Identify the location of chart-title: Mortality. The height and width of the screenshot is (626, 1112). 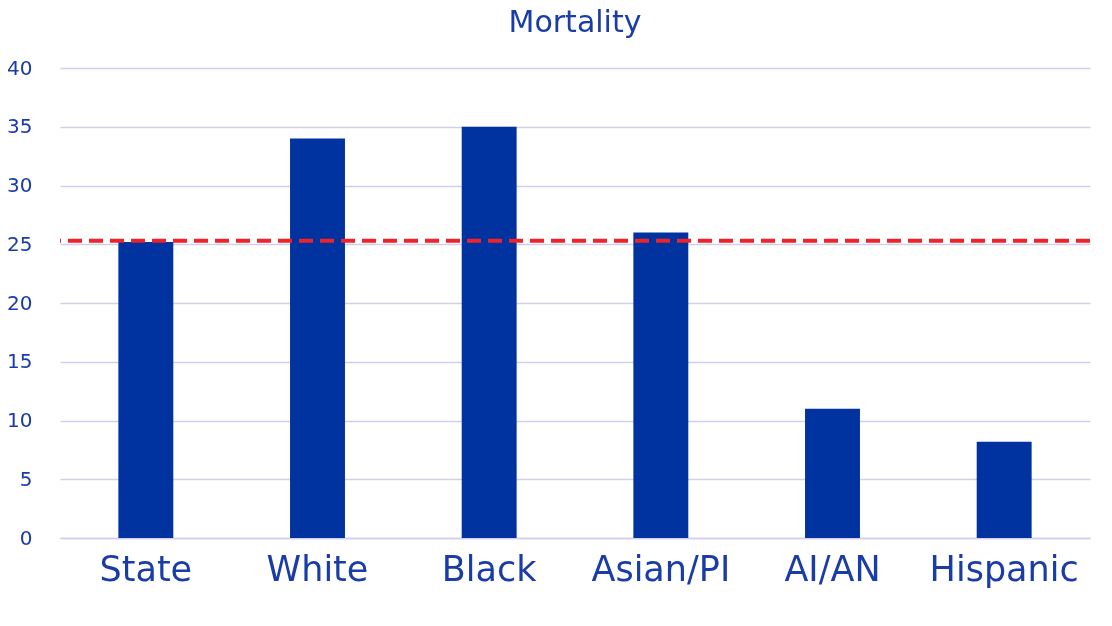
(575, 21).